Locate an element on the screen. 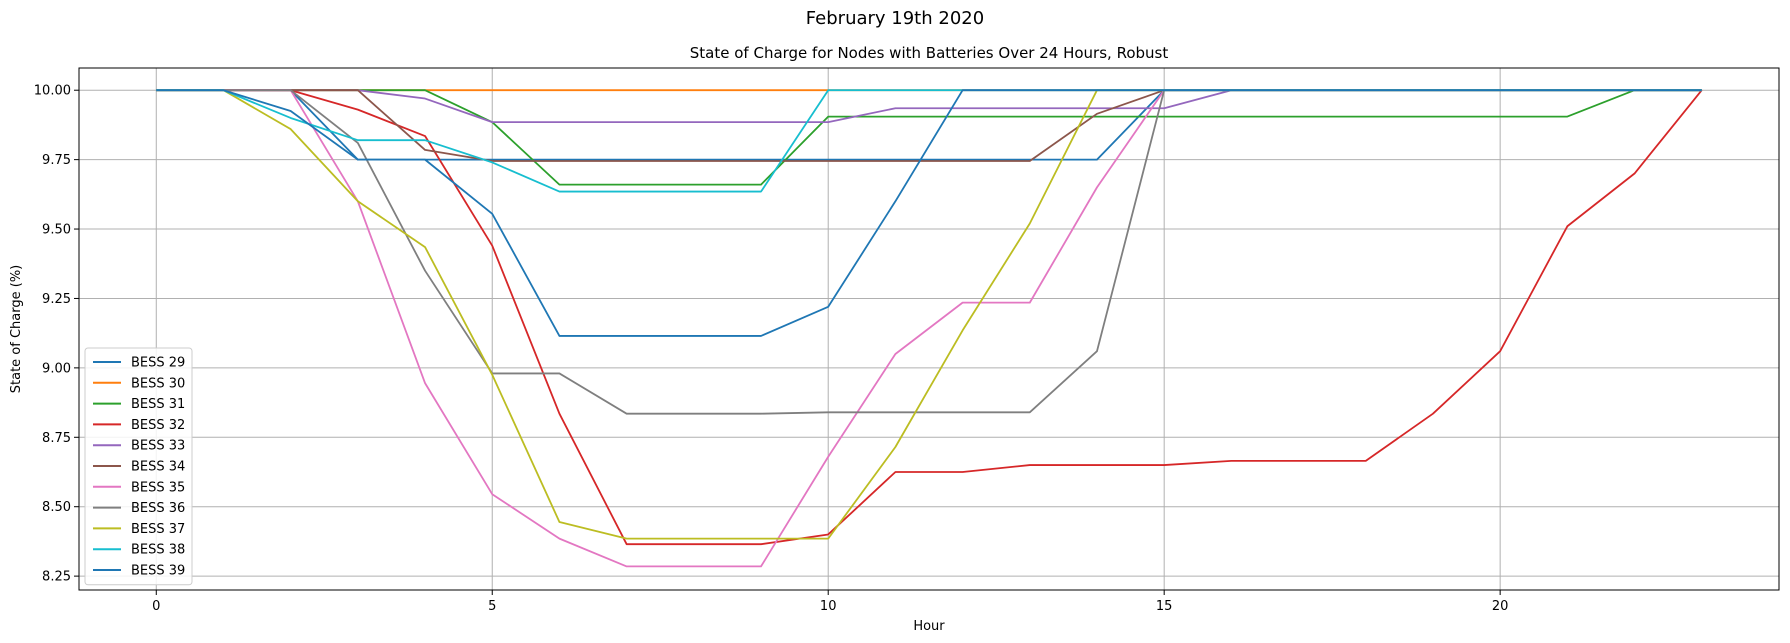  y-axis-label: State of Charge (%) is located at coordinates (16, 329).